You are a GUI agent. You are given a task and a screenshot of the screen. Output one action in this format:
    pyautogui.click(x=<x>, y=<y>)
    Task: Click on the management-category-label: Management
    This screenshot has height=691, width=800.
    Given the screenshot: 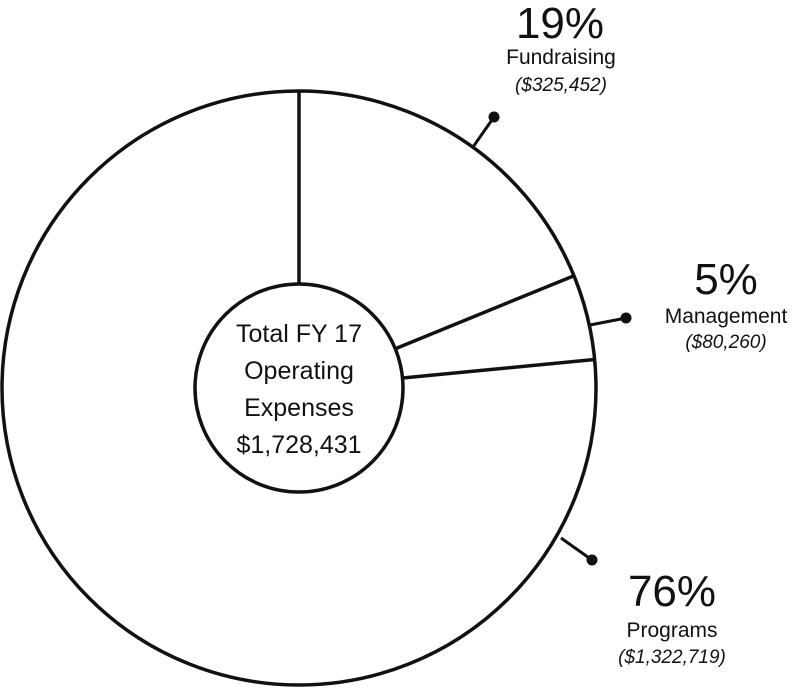 What is the action you would take?
    pyautogui.click(x=726, y=316)
    